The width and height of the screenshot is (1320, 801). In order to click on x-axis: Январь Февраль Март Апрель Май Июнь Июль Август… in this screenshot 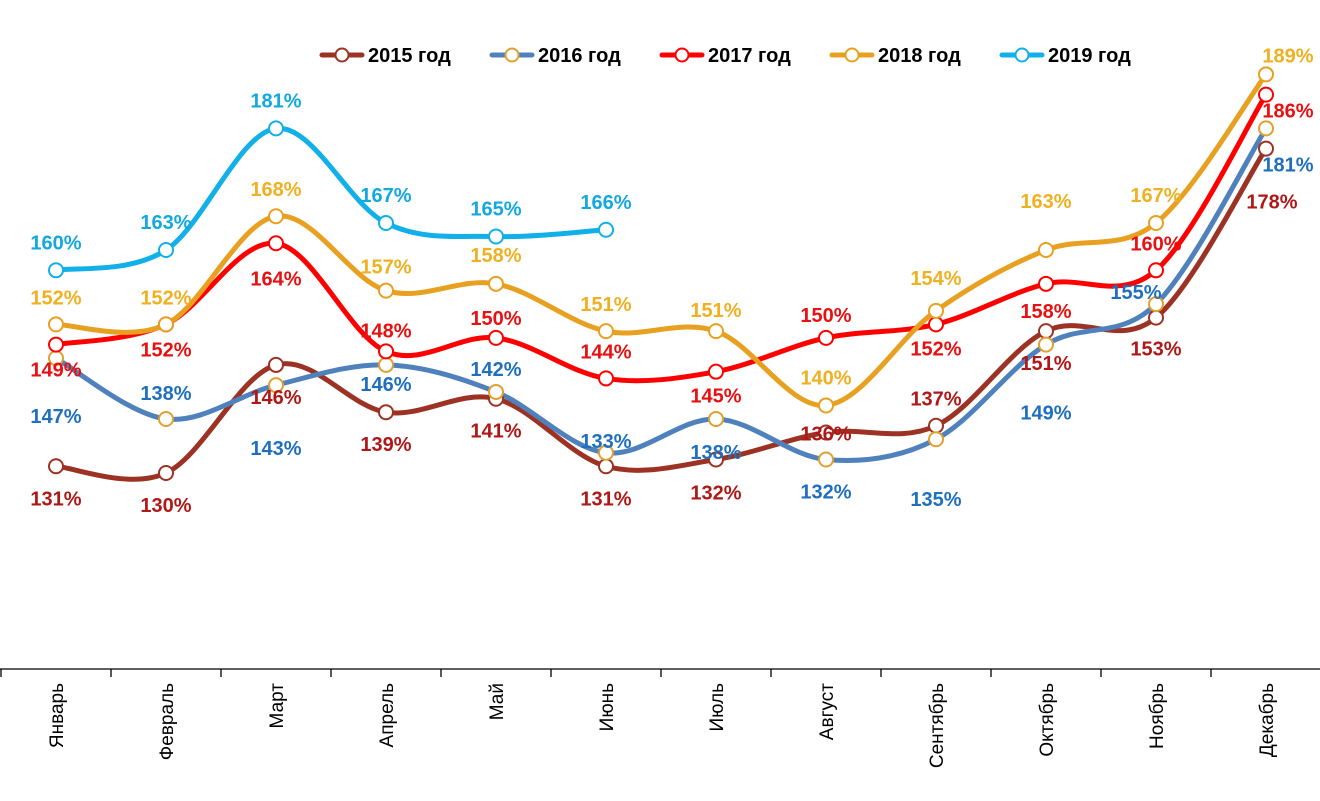, I will do `click(660, 718)`.